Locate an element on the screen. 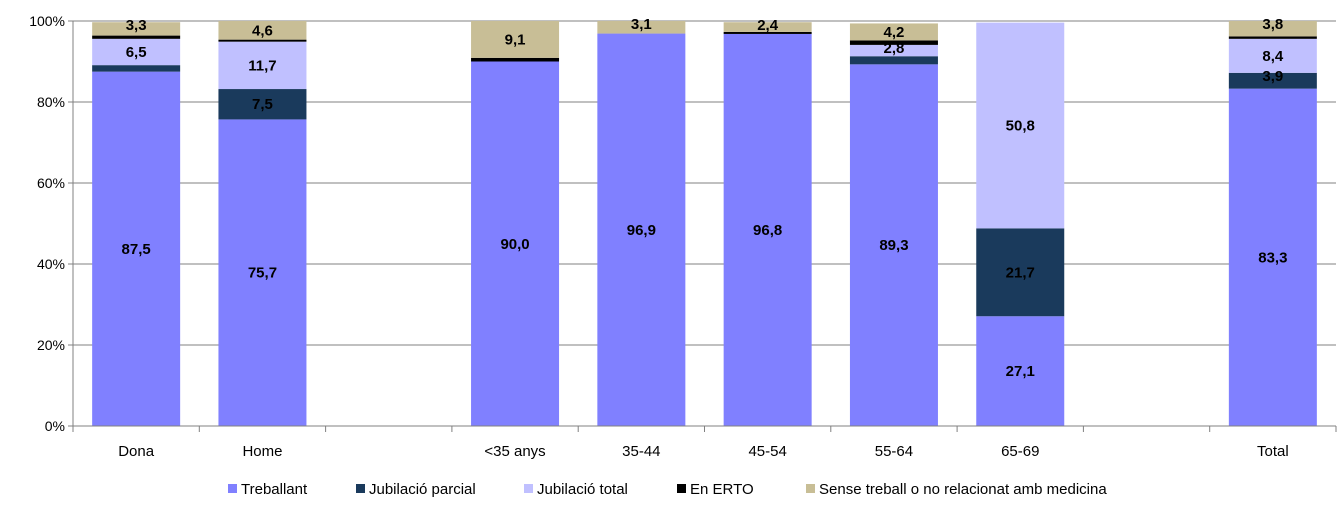  y-tick-label: 60% is located at coordinates (51, 183).